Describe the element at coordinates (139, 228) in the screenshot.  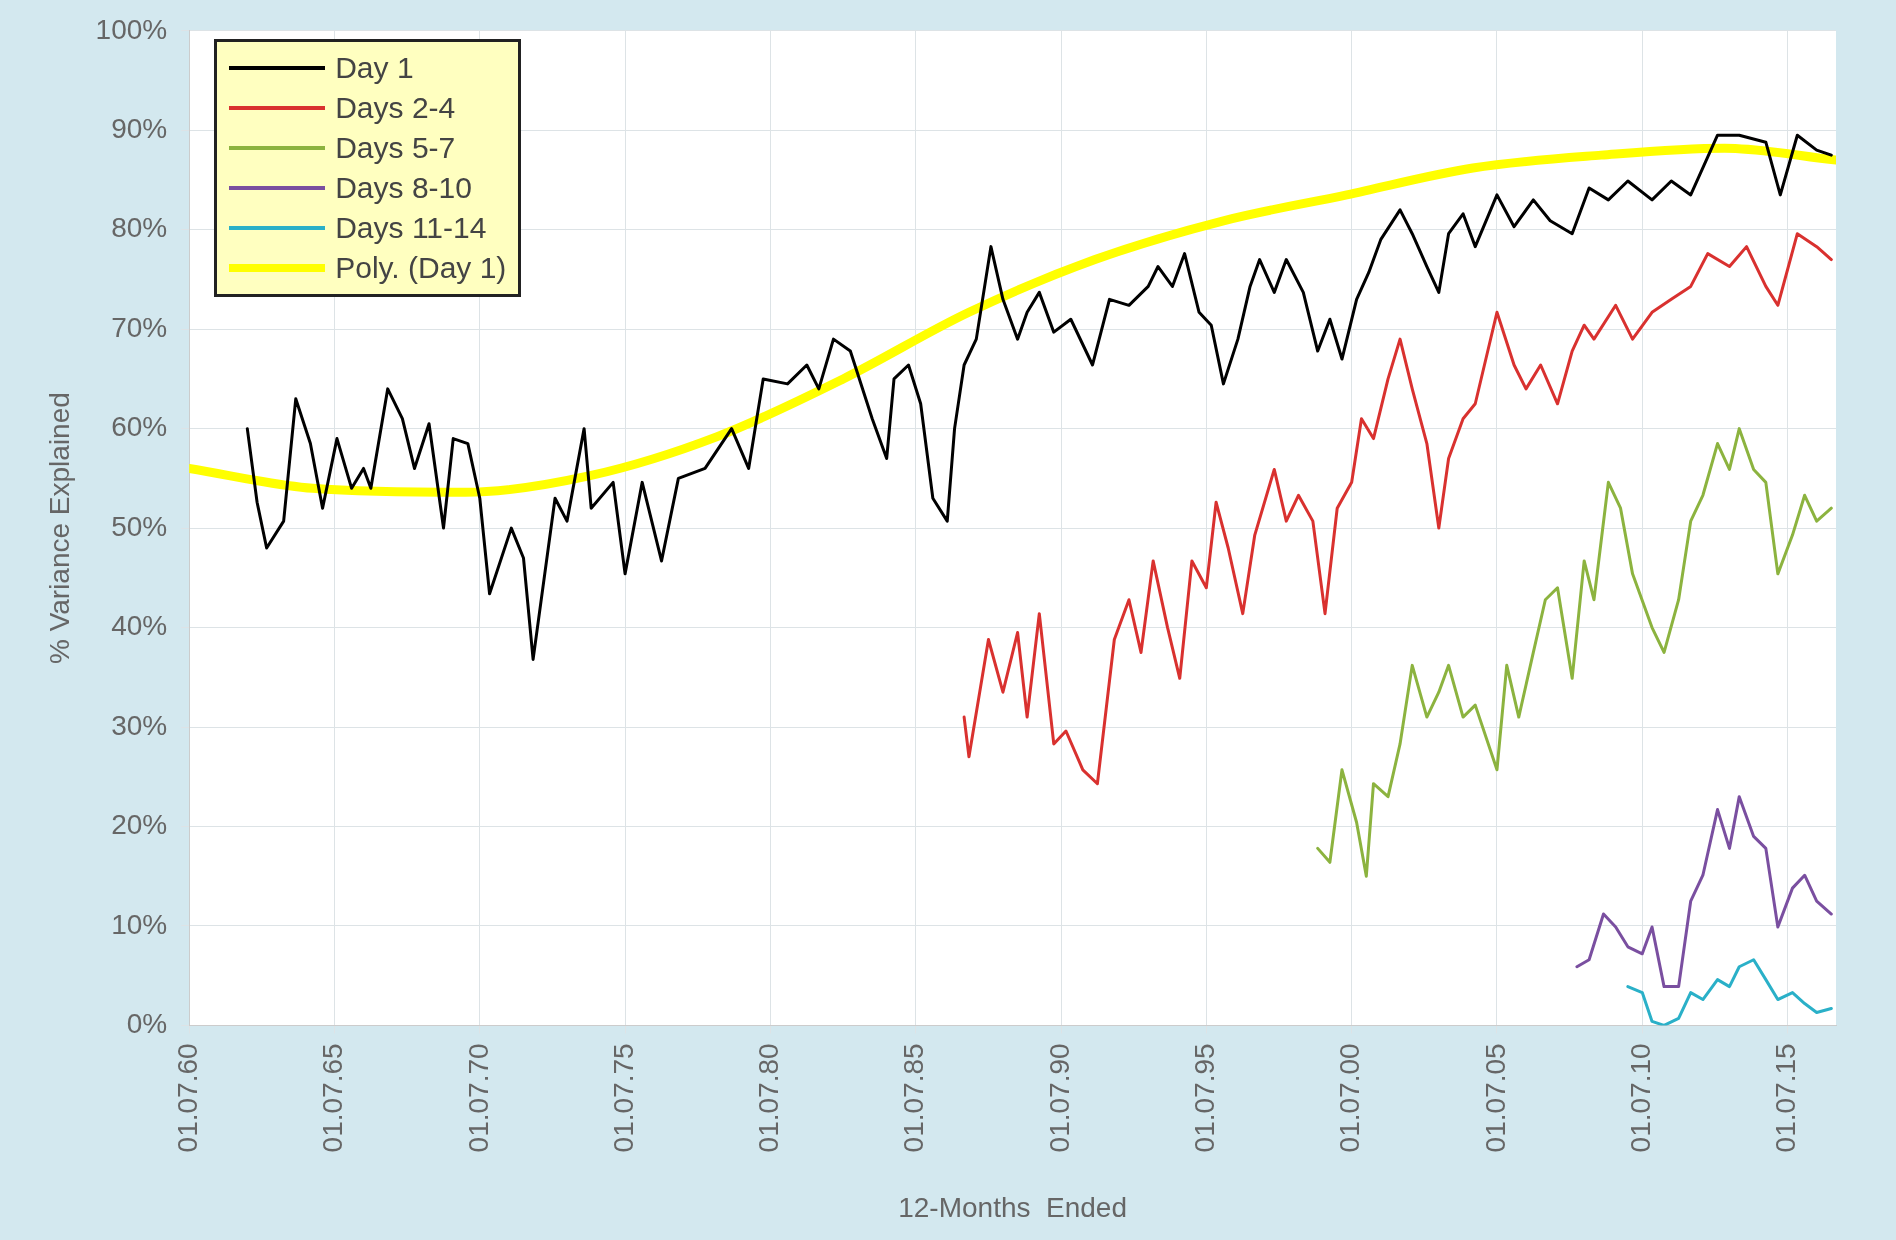
I see `y-tick-label: 80%` at that location.